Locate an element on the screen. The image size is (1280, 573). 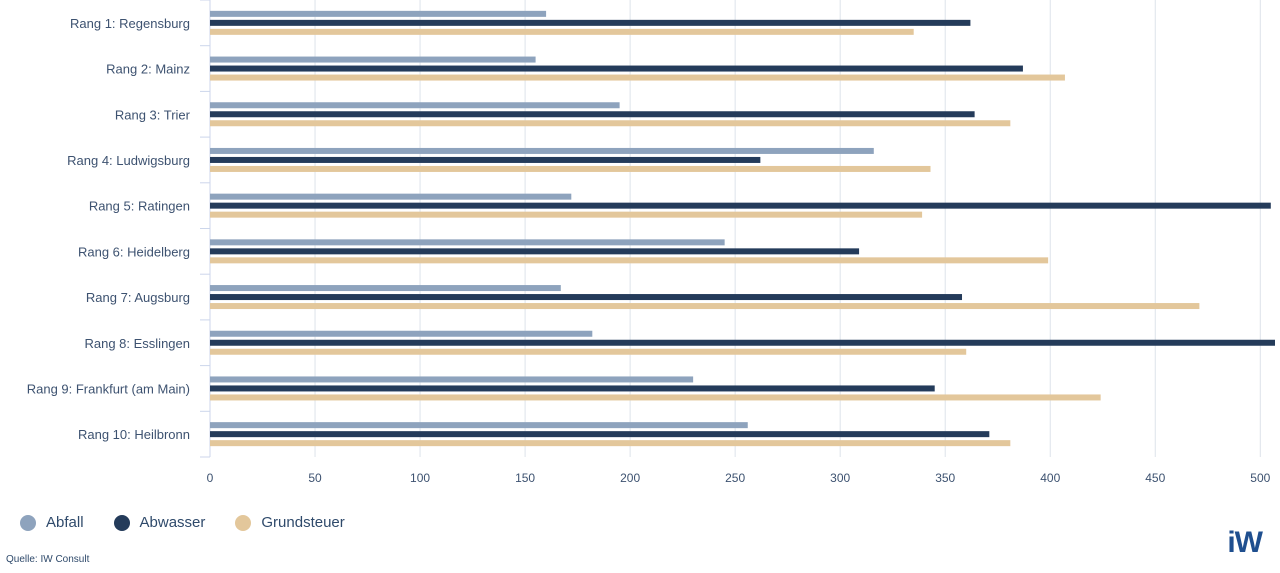
legend-item-grundsteuer: Grundsteuer is located at coordinates (290, 522).